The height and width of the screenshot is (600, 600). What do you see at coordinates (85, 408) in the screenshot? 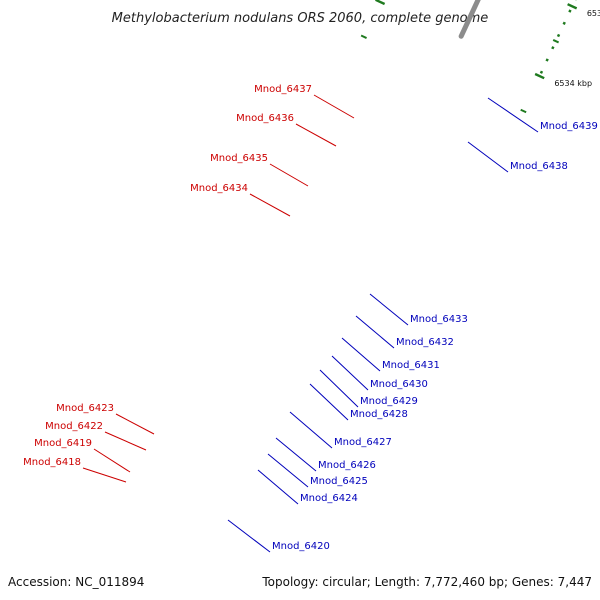
I see `gene-label: Mnod_6423` at bounding box center [85, 408].